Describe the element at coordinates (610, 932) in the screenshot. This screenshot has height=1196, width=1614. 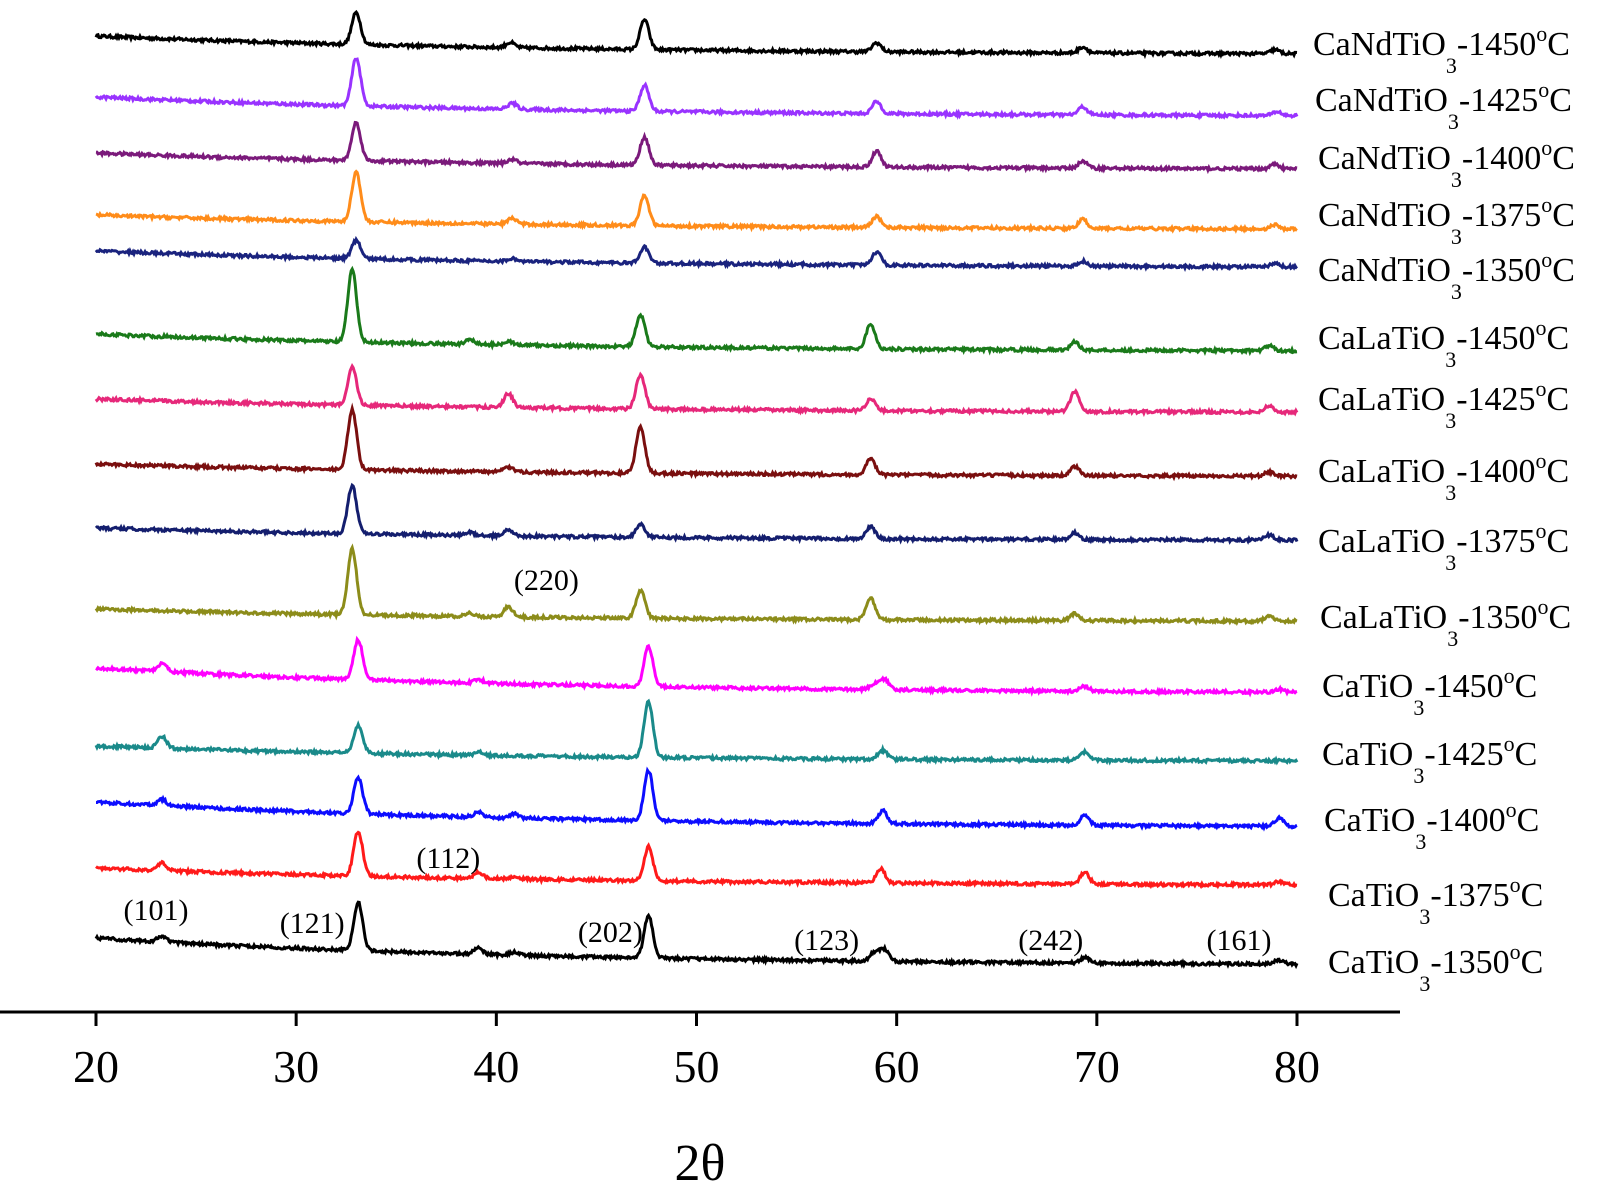
I see `peak-label: (202)` at that location.